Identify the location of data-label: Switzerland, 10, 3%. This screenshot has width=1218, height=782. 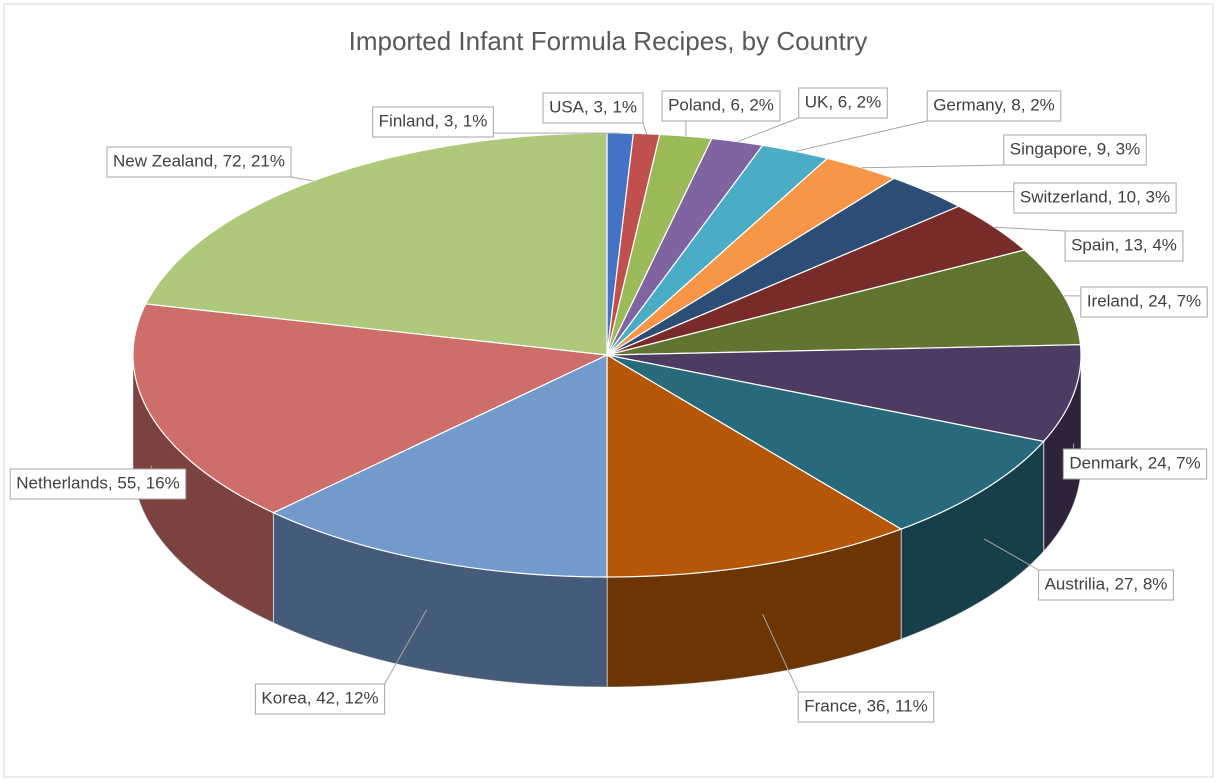
(1095, 196).